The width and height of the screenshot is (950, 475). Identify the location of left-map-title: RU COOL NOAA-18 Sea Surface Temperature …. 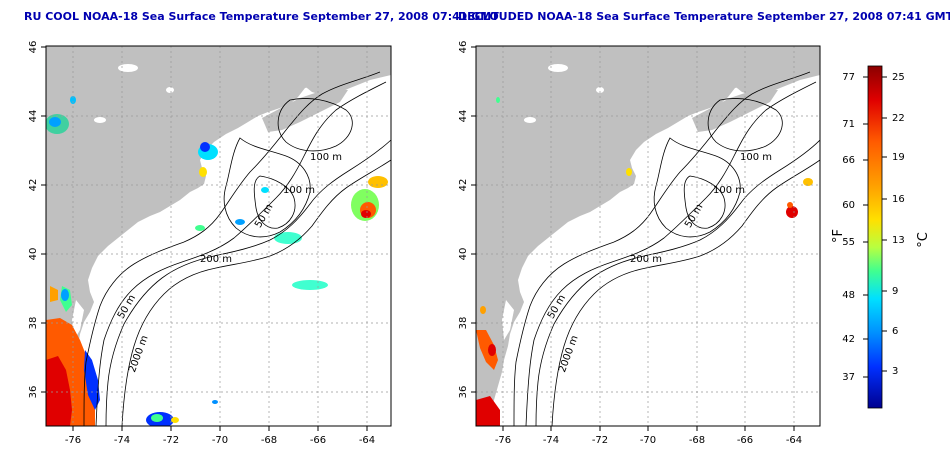
(261, 16).